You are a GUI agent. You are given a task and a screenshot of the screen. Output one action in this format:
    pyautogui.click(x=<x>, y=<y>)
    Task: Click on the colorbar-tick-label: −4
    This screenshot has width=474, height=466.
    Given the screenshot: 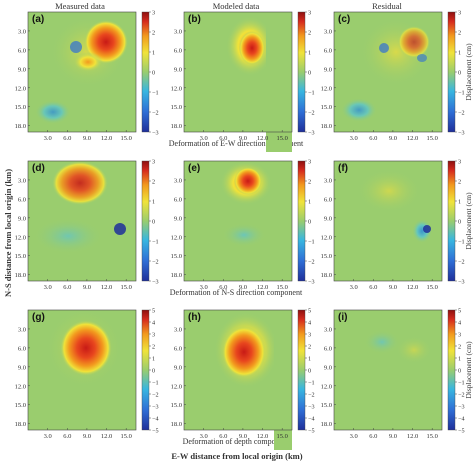 What is the action you would take?
    pyautogui.click(x=155, y=418)
    